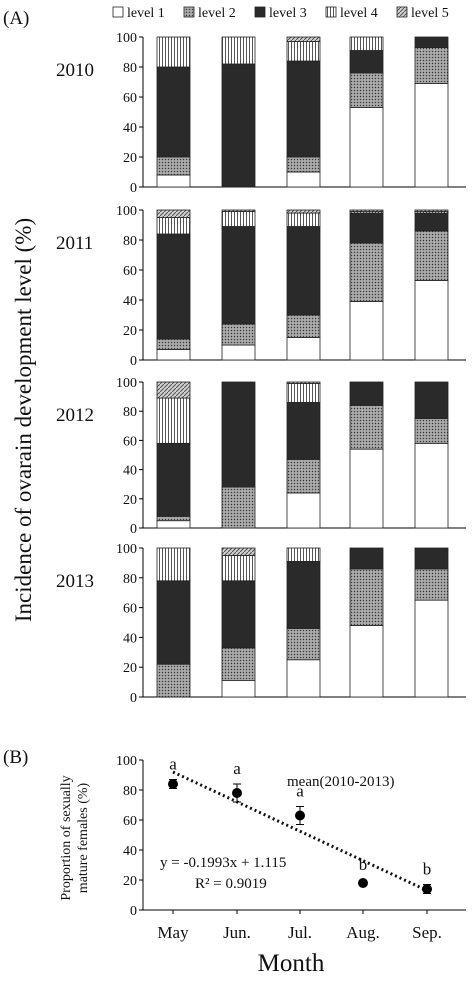  I want to click on x-tick-label: Jun., so click(237, 932).